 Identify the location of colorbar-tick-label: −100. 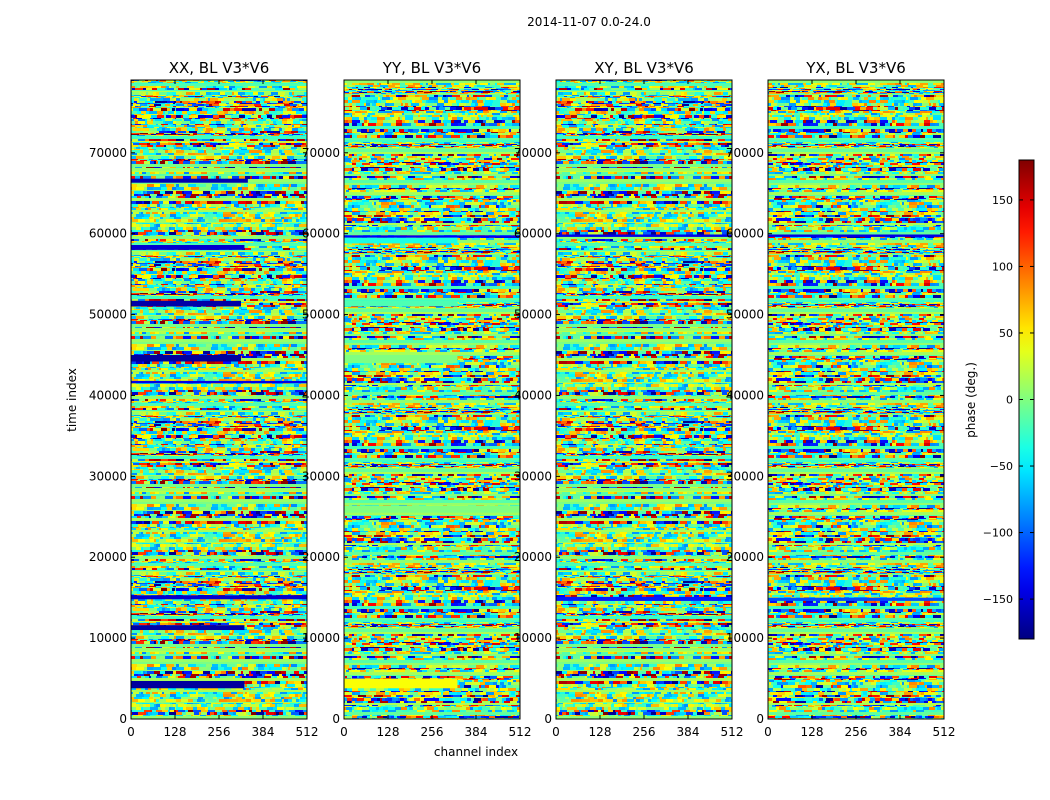
(998, 533).